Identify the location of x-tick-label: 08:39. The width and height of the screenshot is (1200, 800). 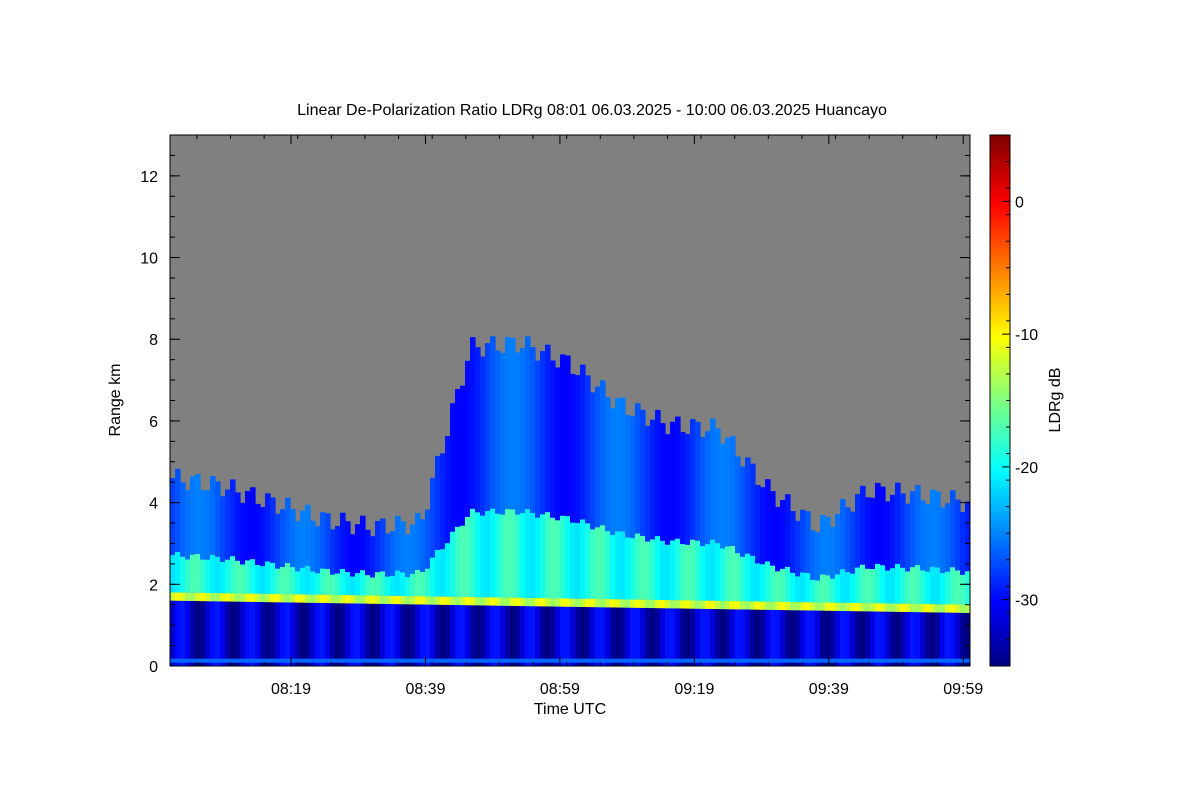
(425, 689).